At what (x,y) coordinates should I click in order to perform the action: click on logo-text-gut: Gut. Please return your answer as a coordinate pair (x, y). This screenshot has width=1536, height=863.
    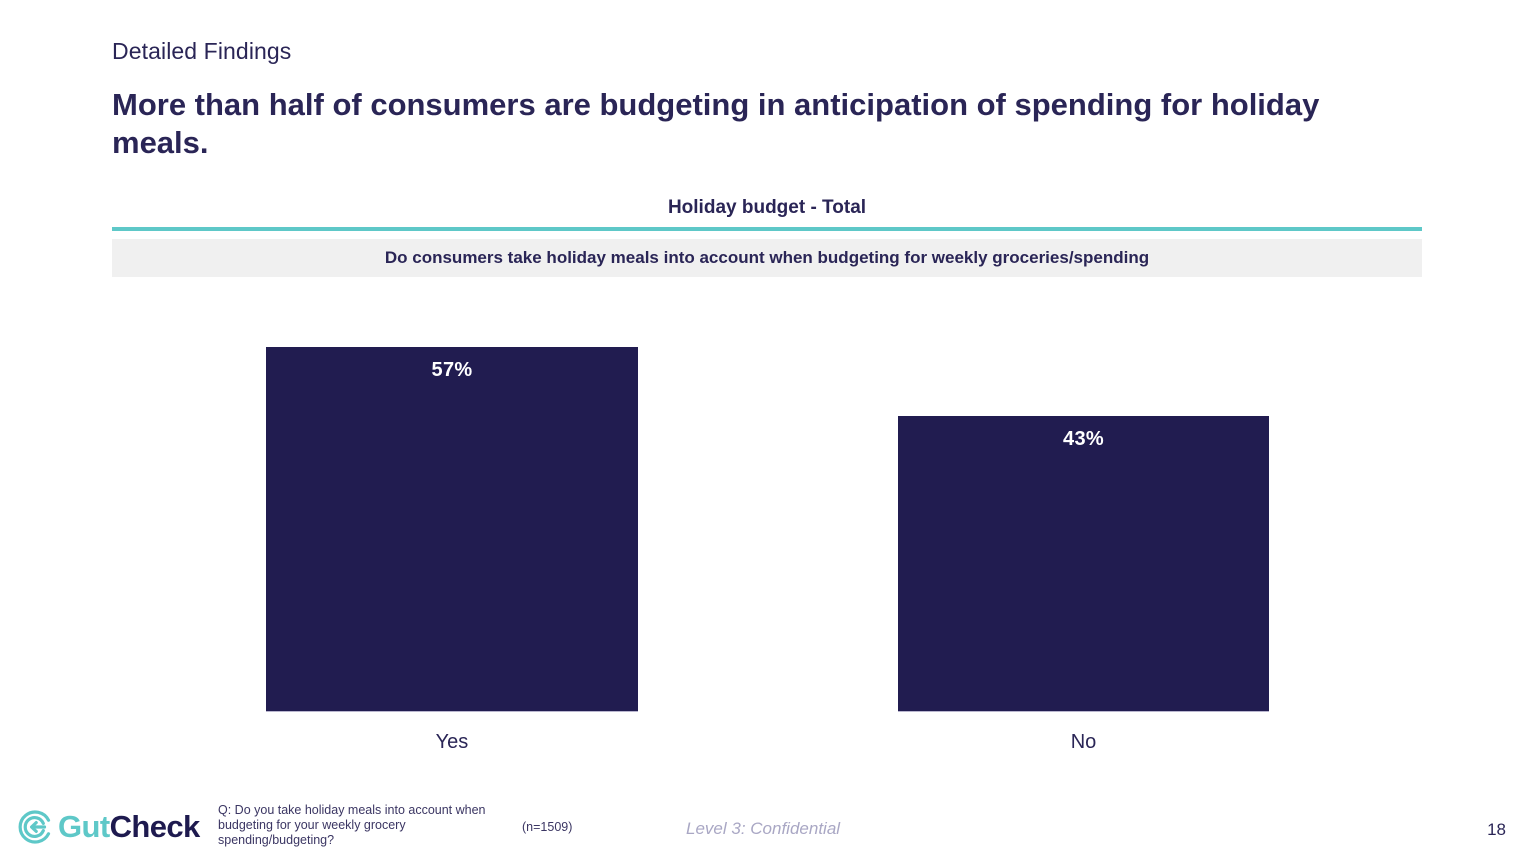
    Looking at the image, I should click on (84, 826).